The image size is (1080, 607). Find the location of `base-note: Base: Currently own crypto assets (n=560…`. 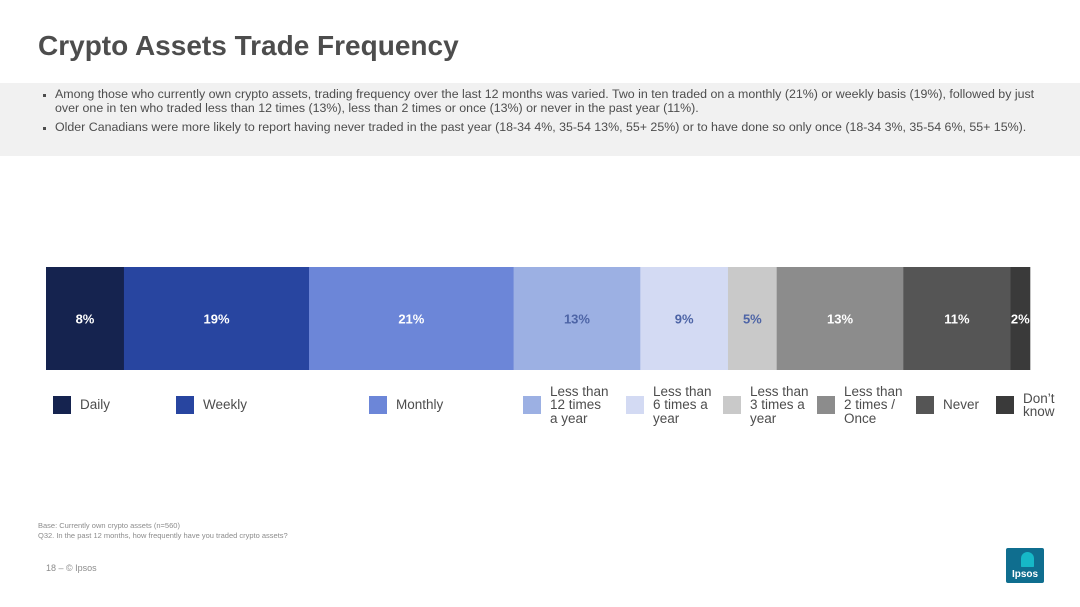

base-note: Base: Currently own crypto assets (n=560… is located at coordinates (109, 525).